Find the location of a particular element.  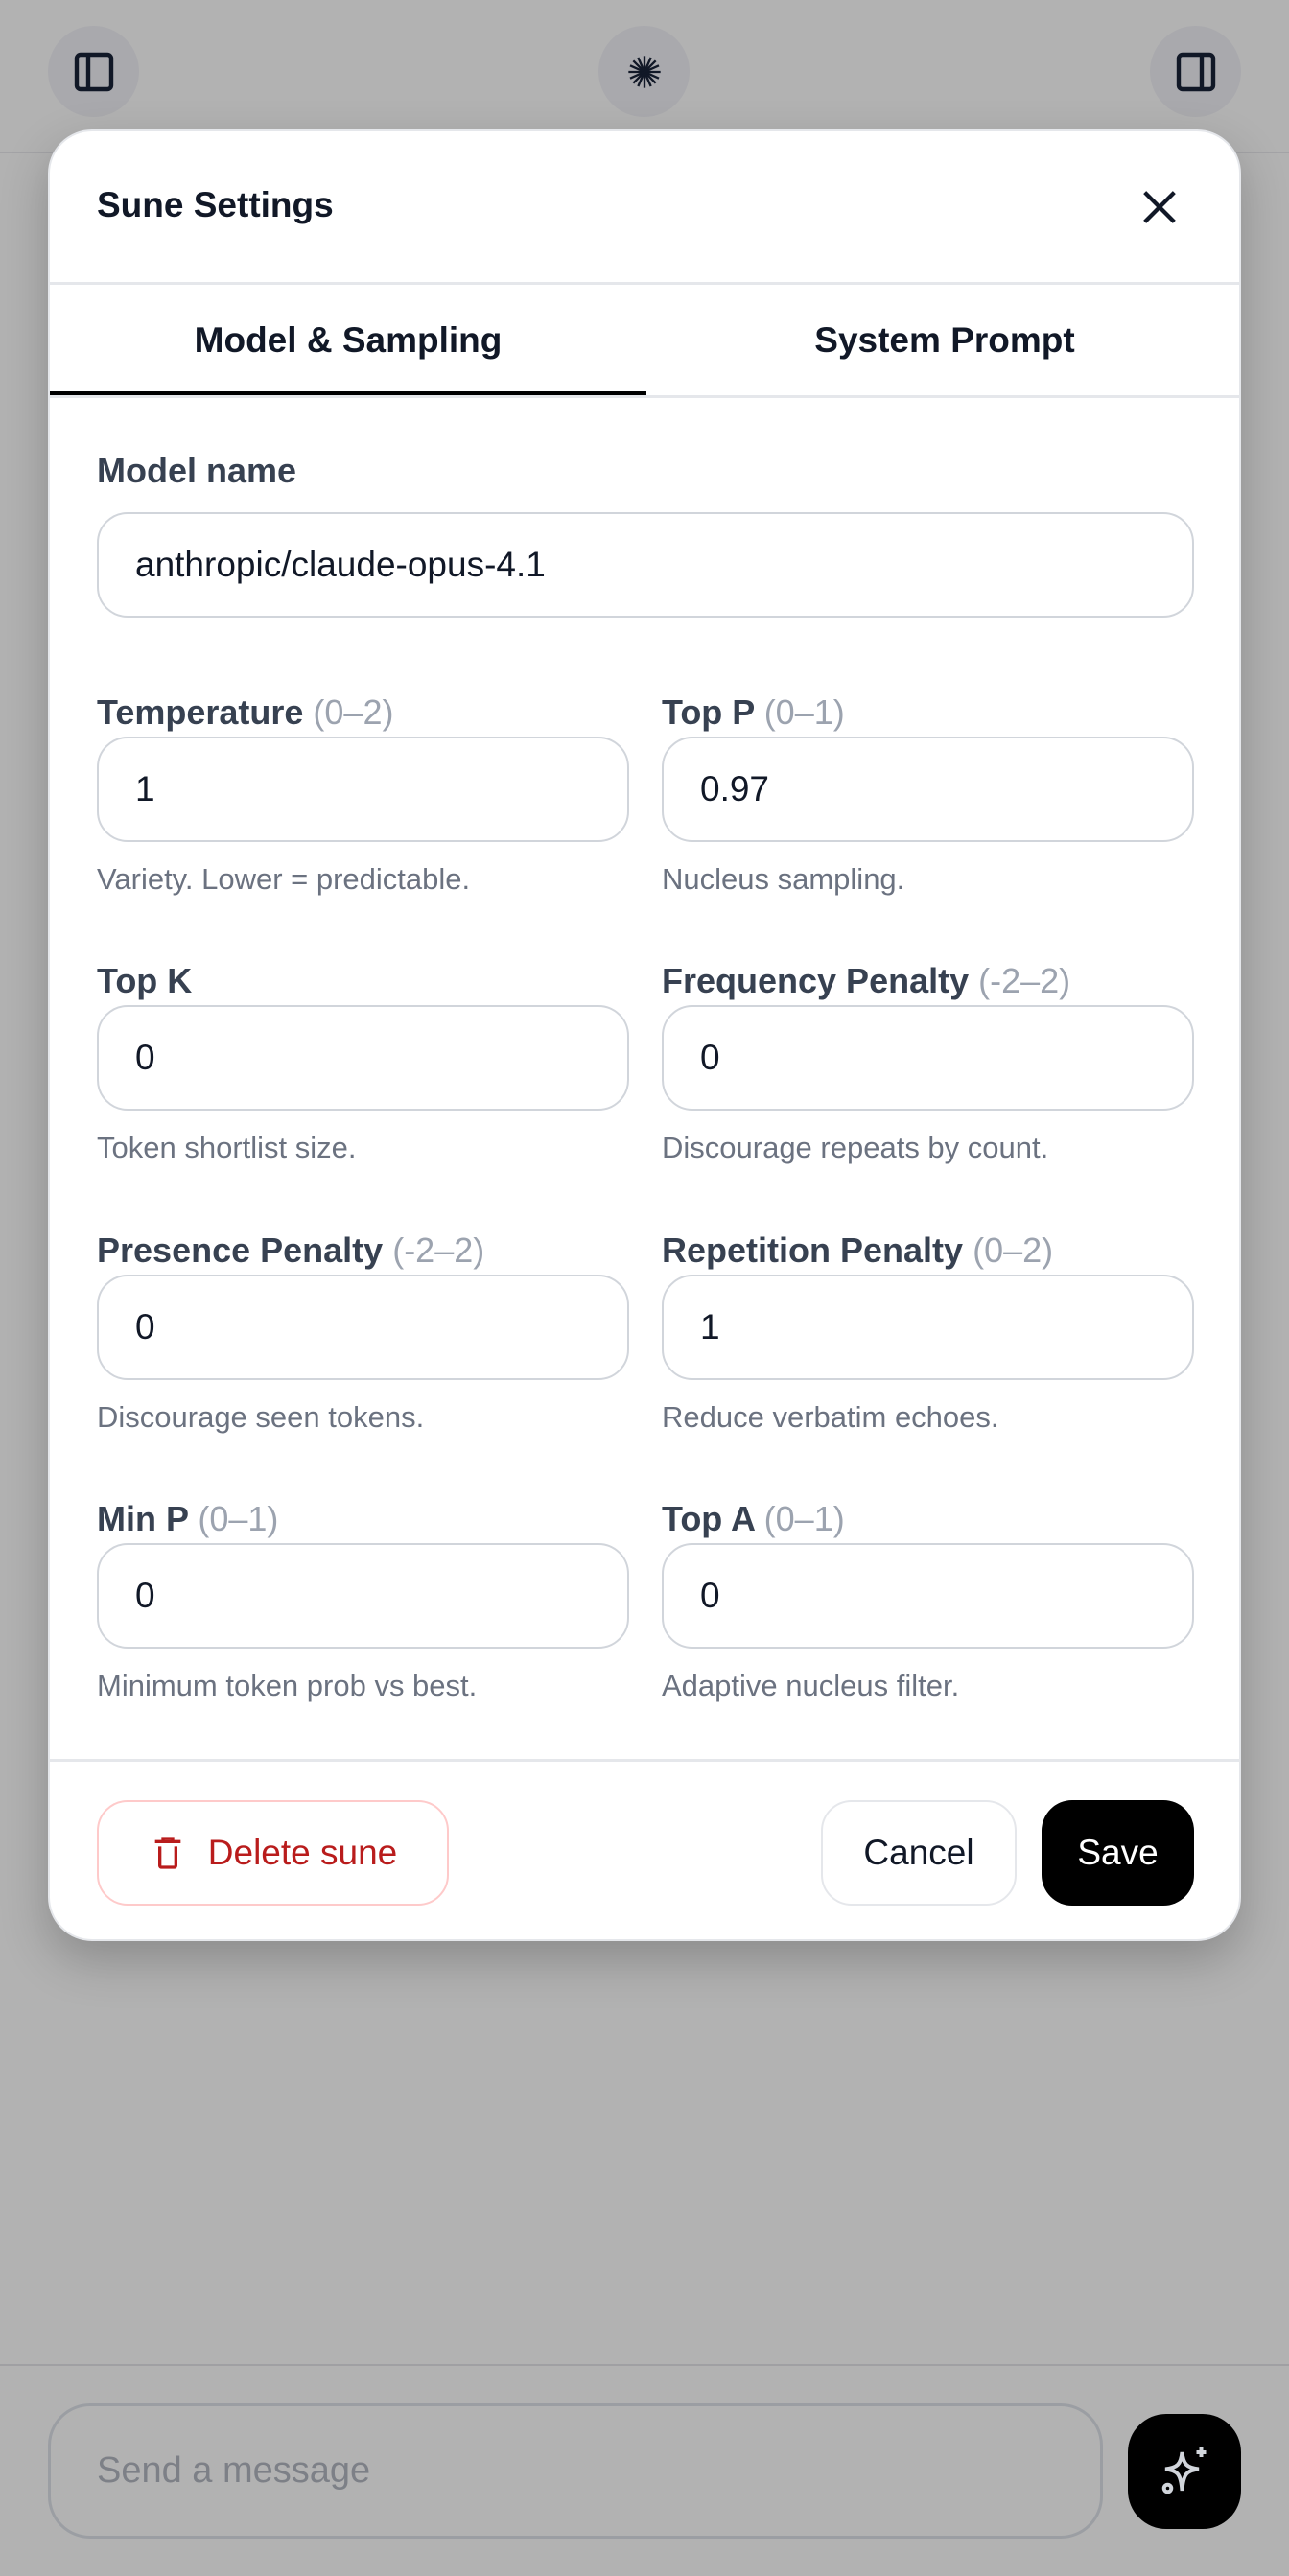

top-p-label: Top P (0–1) is located at coordinates (753, 712).